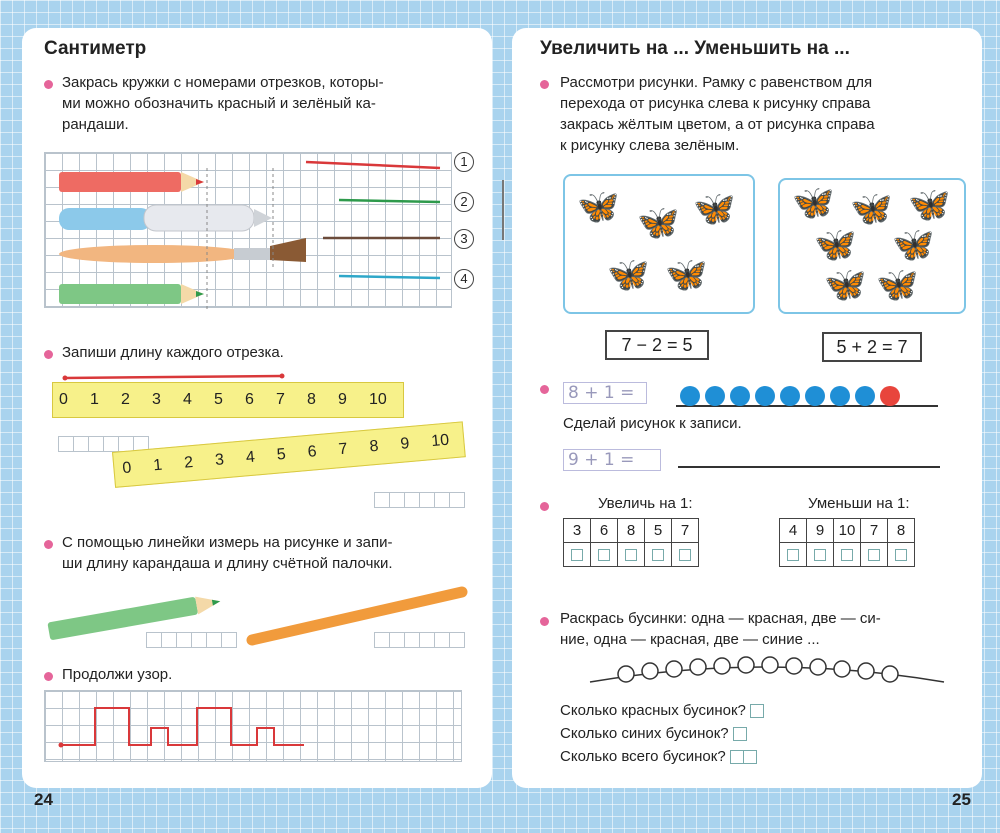 Image resolution: width=1000 pixels, height=833 pixels. Describe the element at coordinates (165, 218) in the screenshot. I see `blue-marker` at that location.